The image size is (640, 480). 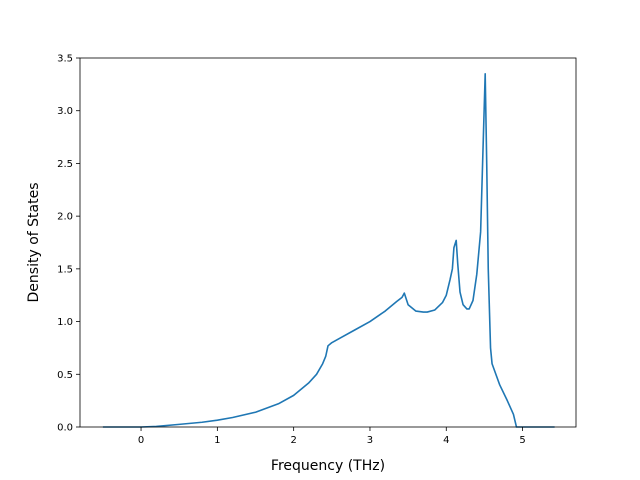 What do you see at coordinates (65, 164) in the screenshot?
I see `y-tick-label: 2.5` at bounding box center [65, 164].